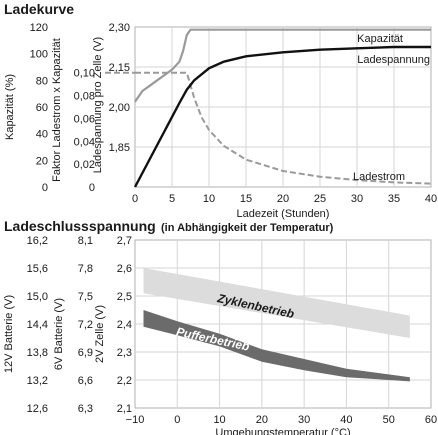 This screenshot has width=438, height=435. Describe the element at coordinates (45, 188) in the screenshot. I see `chart1-capacity-tick: 0` at that location.